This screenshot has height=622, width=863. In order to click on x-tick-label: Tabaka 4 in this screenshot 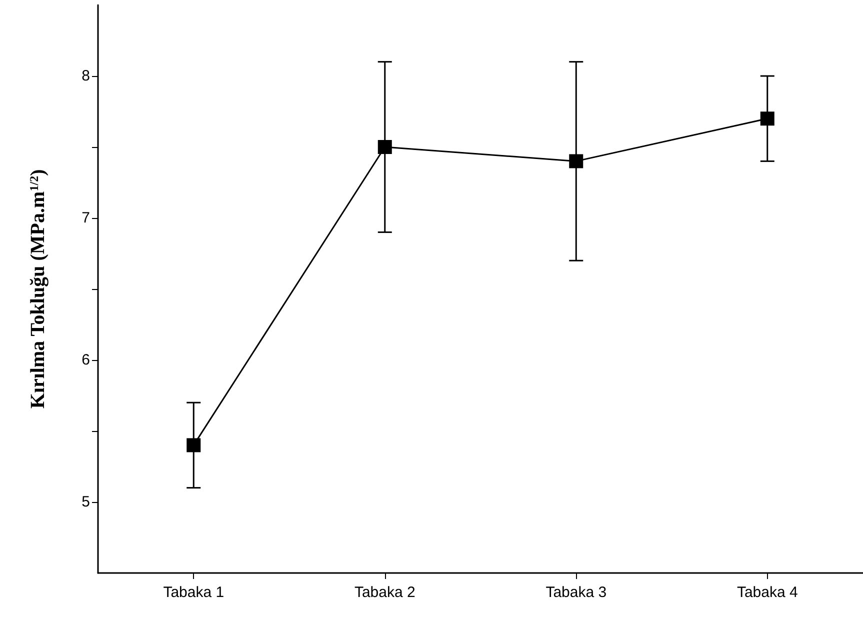, I will do `click(767, 592)`.